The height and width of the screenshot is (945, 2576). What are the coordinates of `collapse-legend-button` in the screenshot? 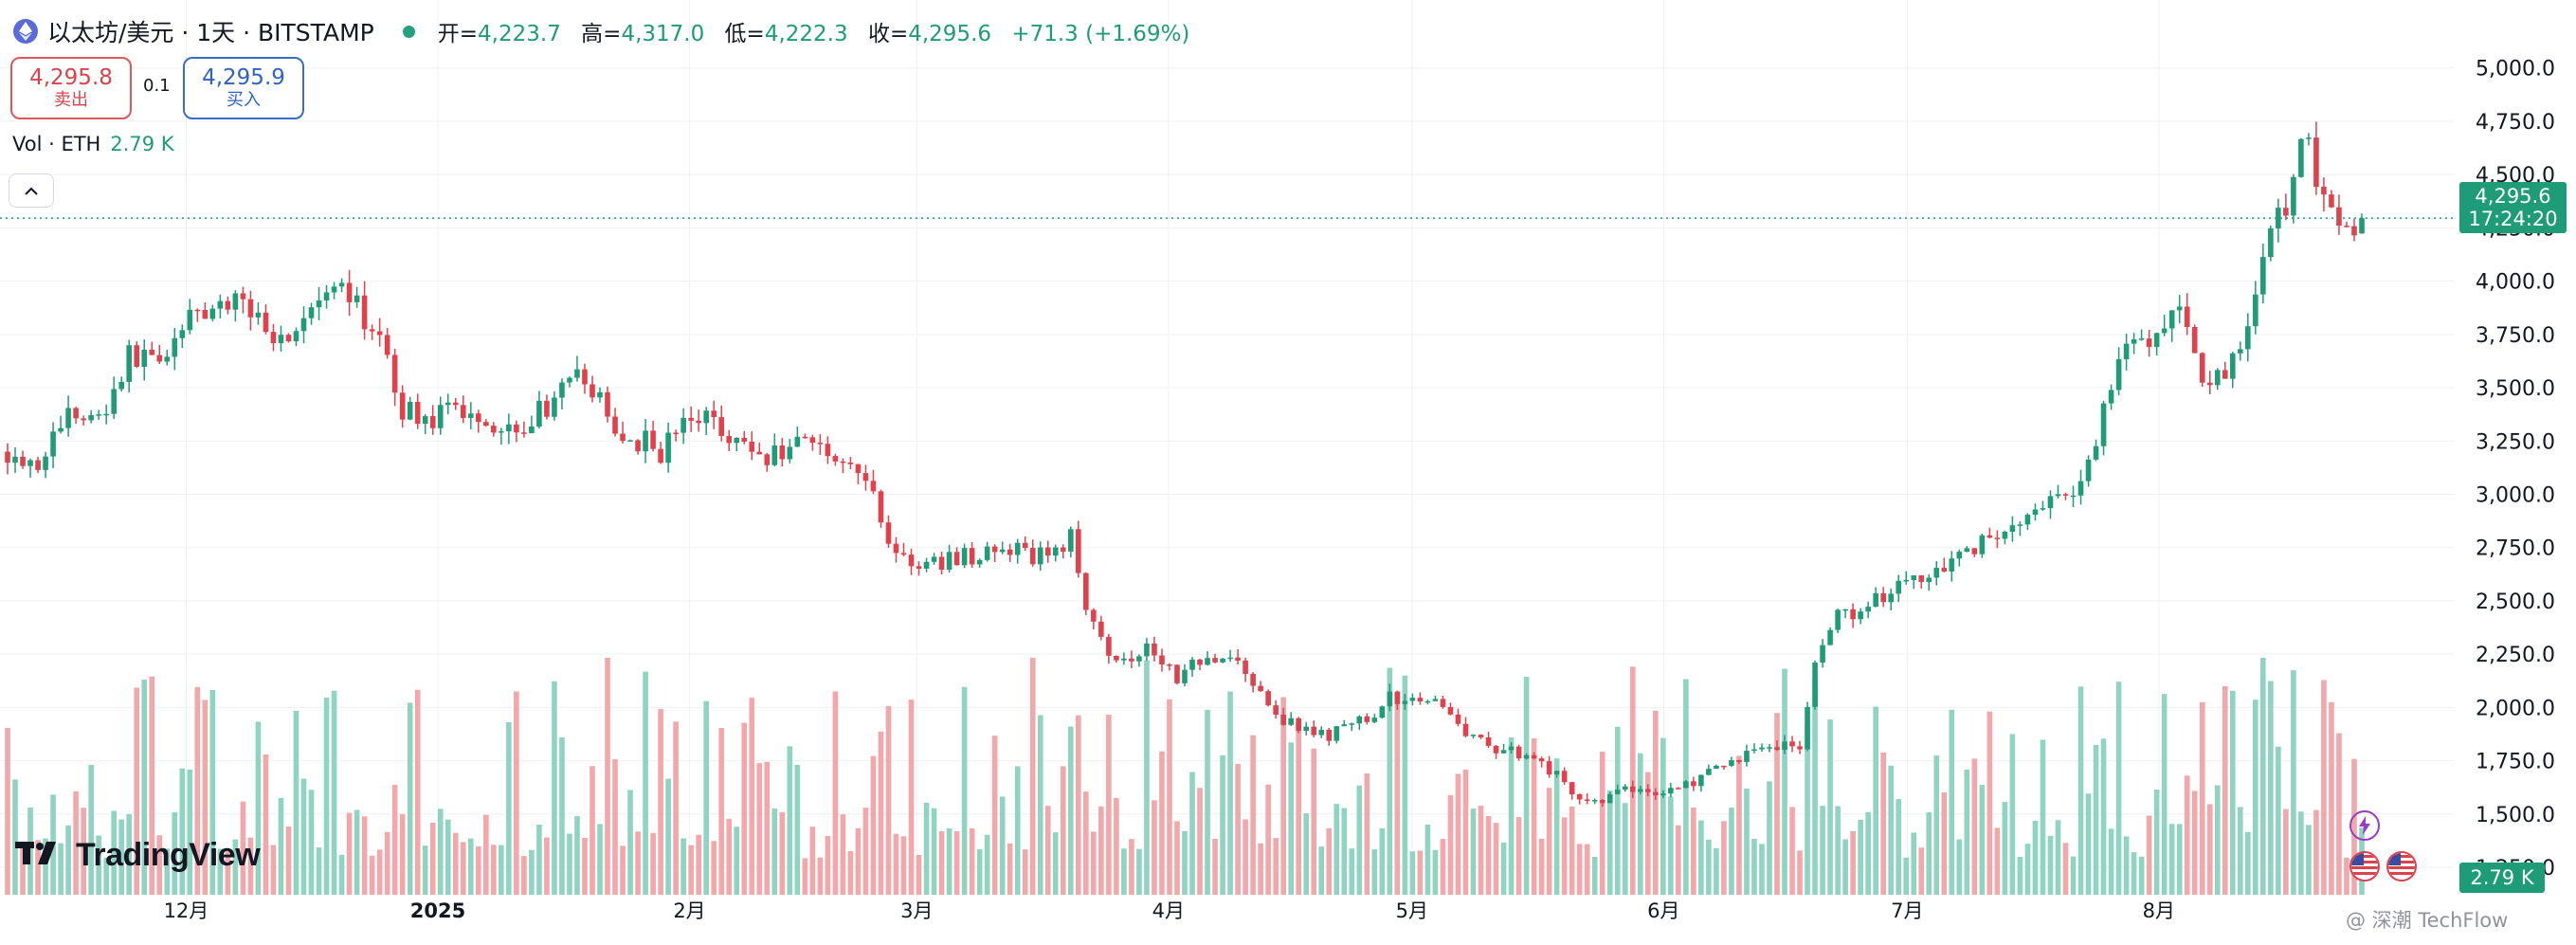 It's located at (31, 190).